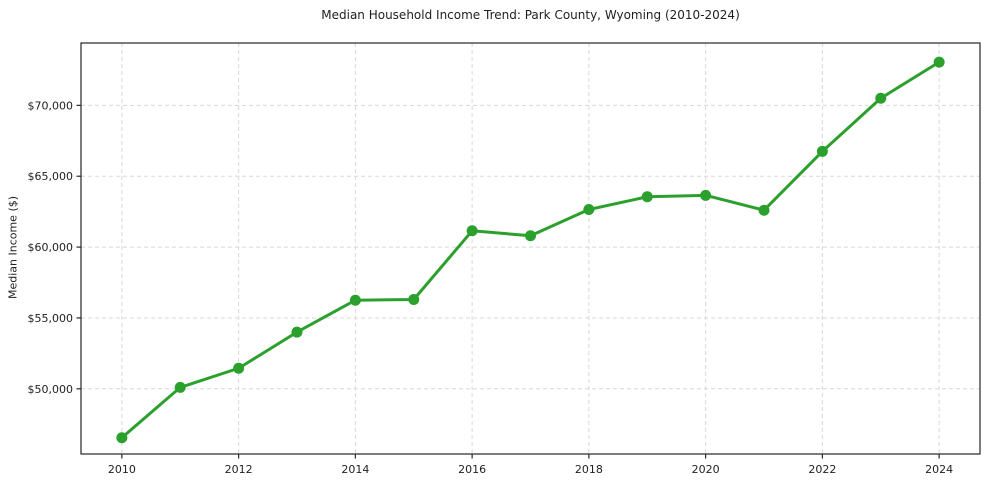 This screenshot has height=490, width=989. I want to click on x-tick-label: 2018, so click(589, 469).